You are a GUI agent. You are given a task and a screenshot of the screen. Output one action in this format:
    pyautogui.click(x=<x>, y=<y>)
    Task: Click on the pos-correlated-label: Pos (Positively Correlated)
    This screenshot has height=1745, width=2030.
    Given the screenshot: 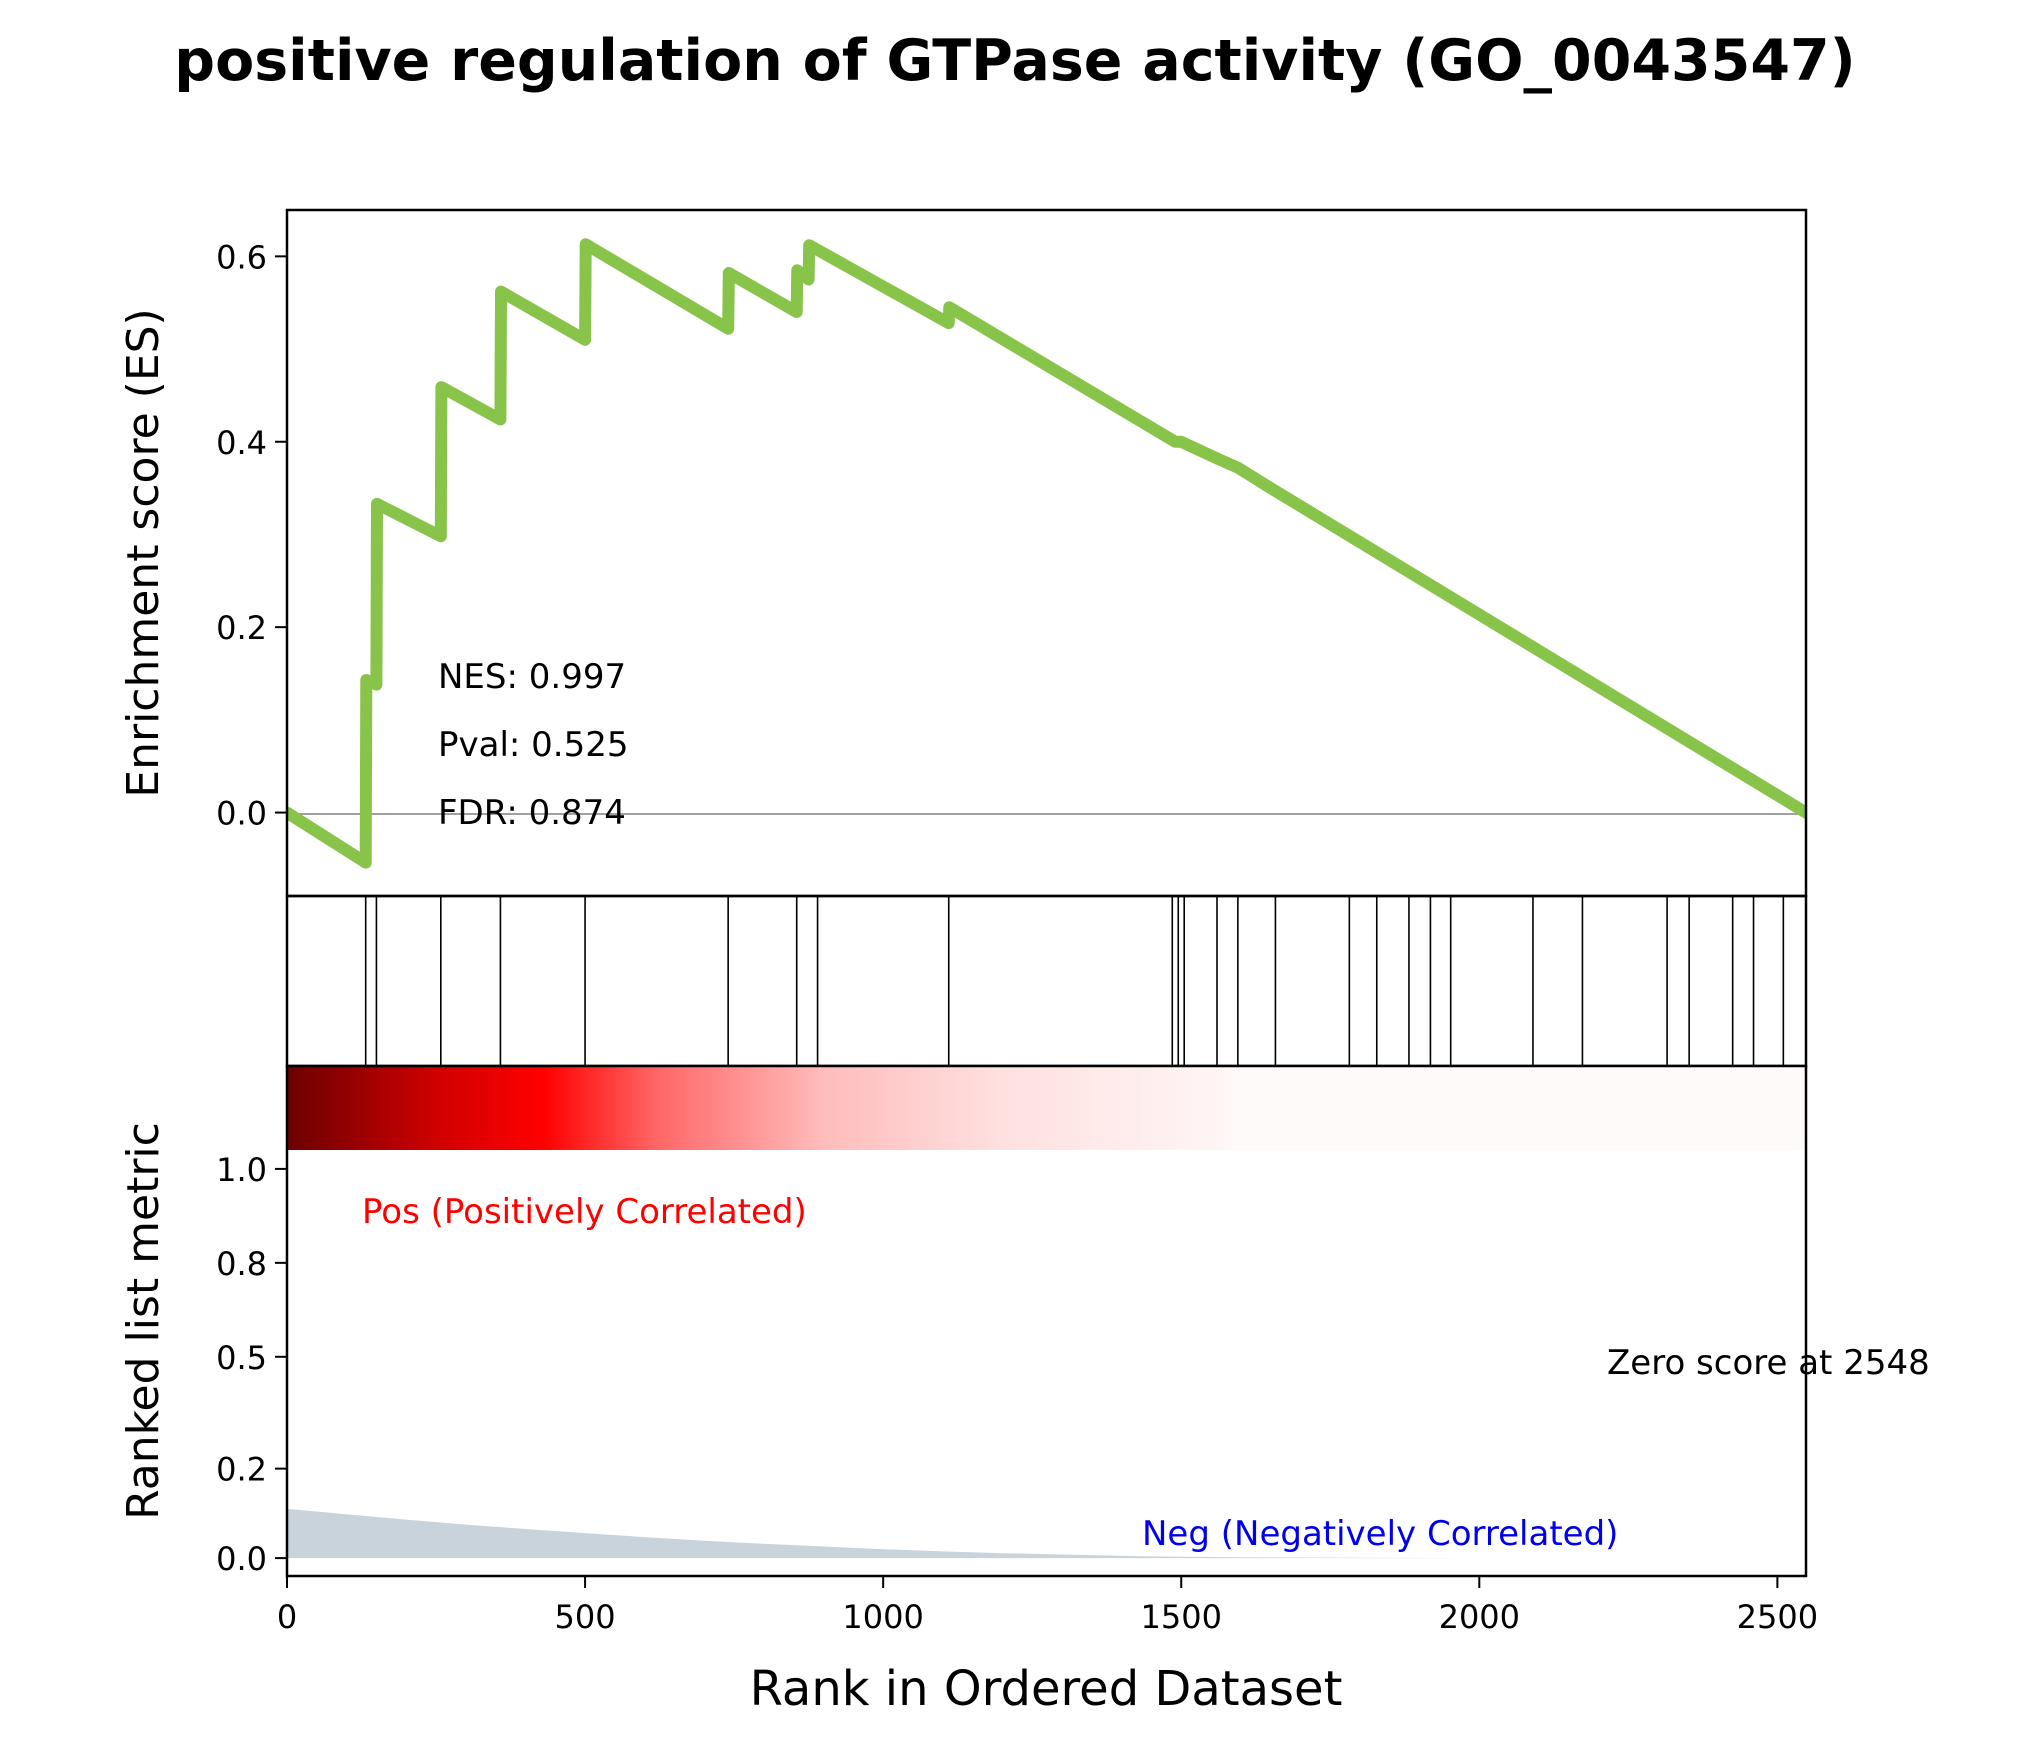 What is the action you would take?
    pyautogui.click(x=584, y=1212)
    